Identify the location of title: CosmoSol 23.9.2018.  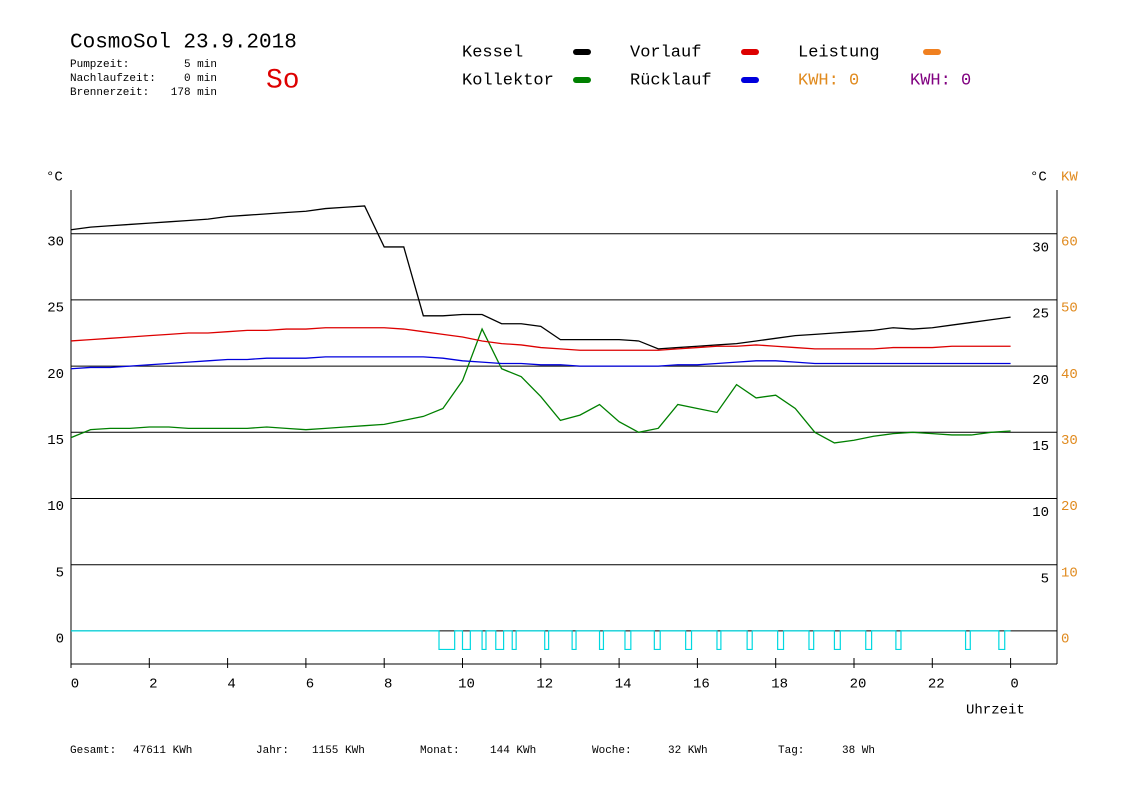
(183, 43).